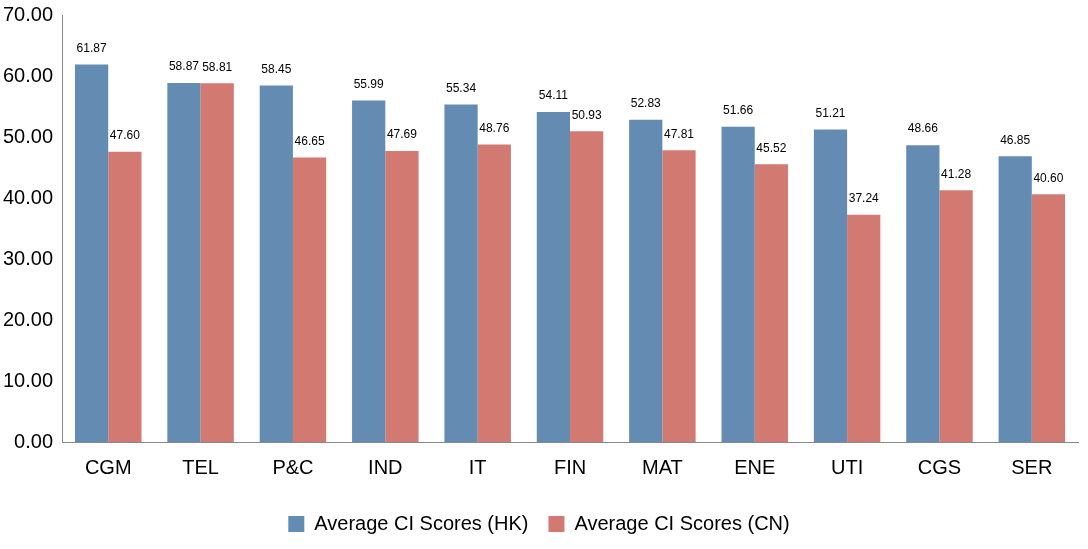  I want to click on text: 55.99, so click(368, 83).